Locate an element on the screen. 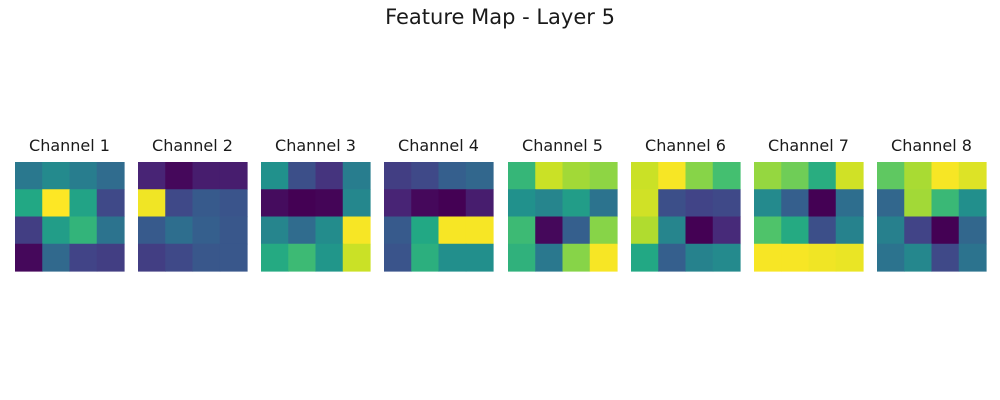 The width and height of the screenshot is (1000, 400). panel-title: Channel 3 is located at coordinates (315, 145).